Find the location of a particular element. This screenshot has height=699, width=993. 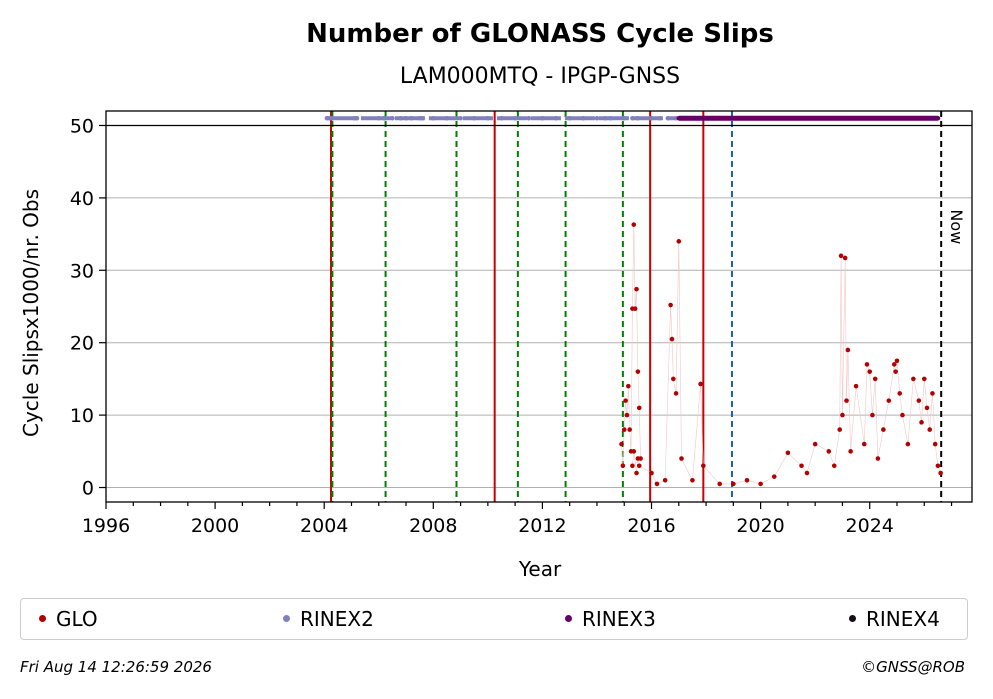

legend-marker-rinex3 is located at coordinates (568, 618).